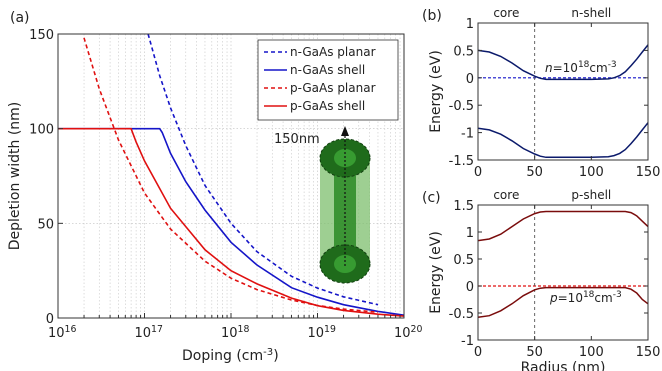 This screenshot has width=662, height=371. What do you see at coordinates (563, 272) in the screenshot?
I see `plot-frame-c` at bounding box center [563, 272].